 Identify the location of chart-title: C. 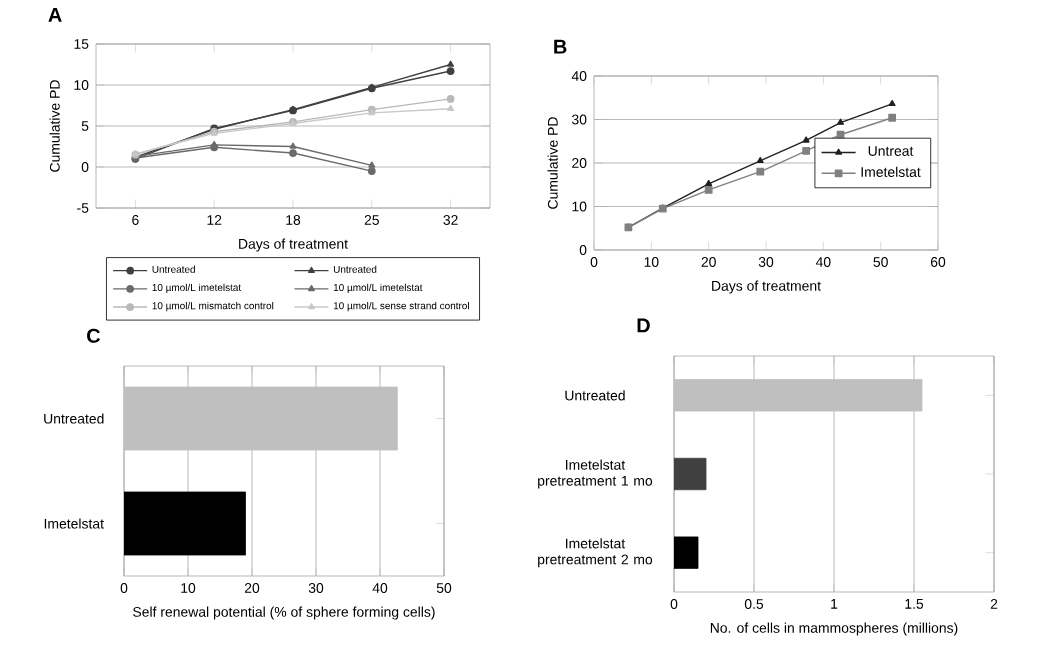
(94, 335).